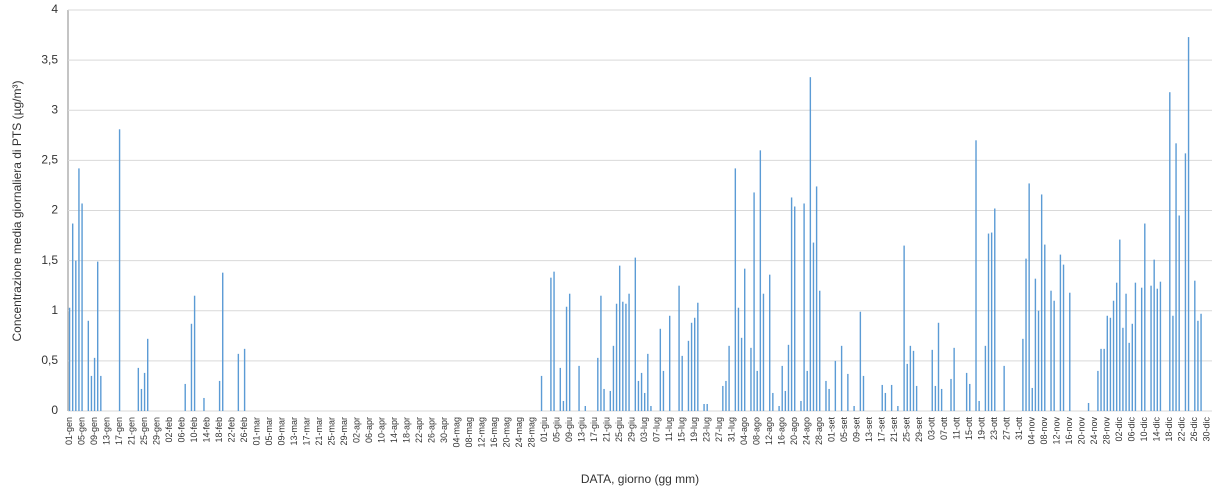  Describe the element at coordinates (482, 432) in the screenshot. I see `x-tick-label: 12-mag` at that location.